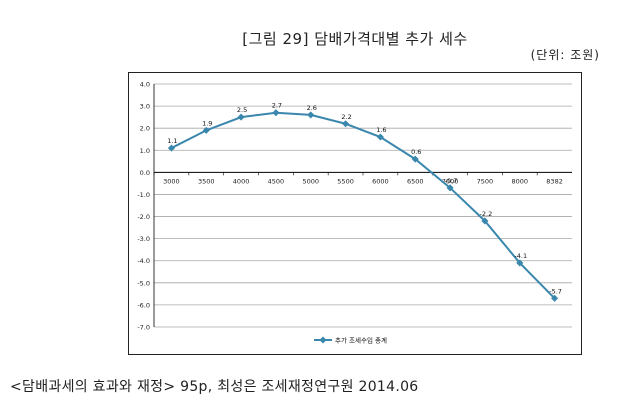 The height and width of the screenshot is (410, 630). Describe the element at coordinates (143, 261) in the screenshot. I see `y-tick-label: -4.0` at that location.